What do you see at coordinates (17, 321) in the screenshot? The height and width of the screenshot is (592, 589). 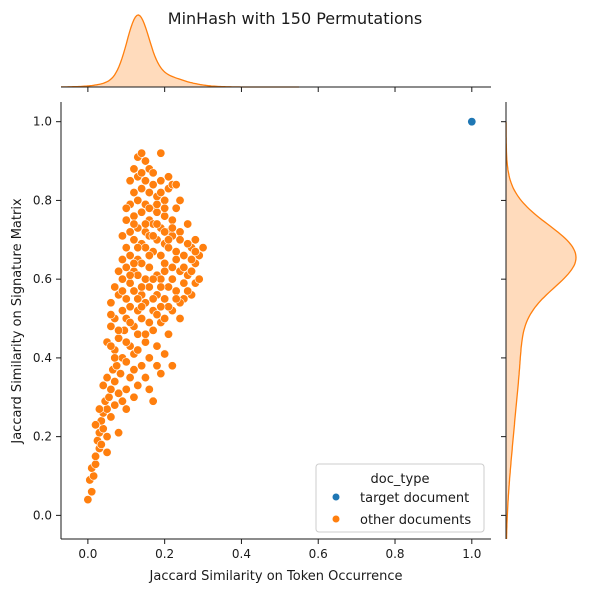 I see `y-axis-label: Jaccard Similarity on Signature Matrix` at bounding box center [17, 321].